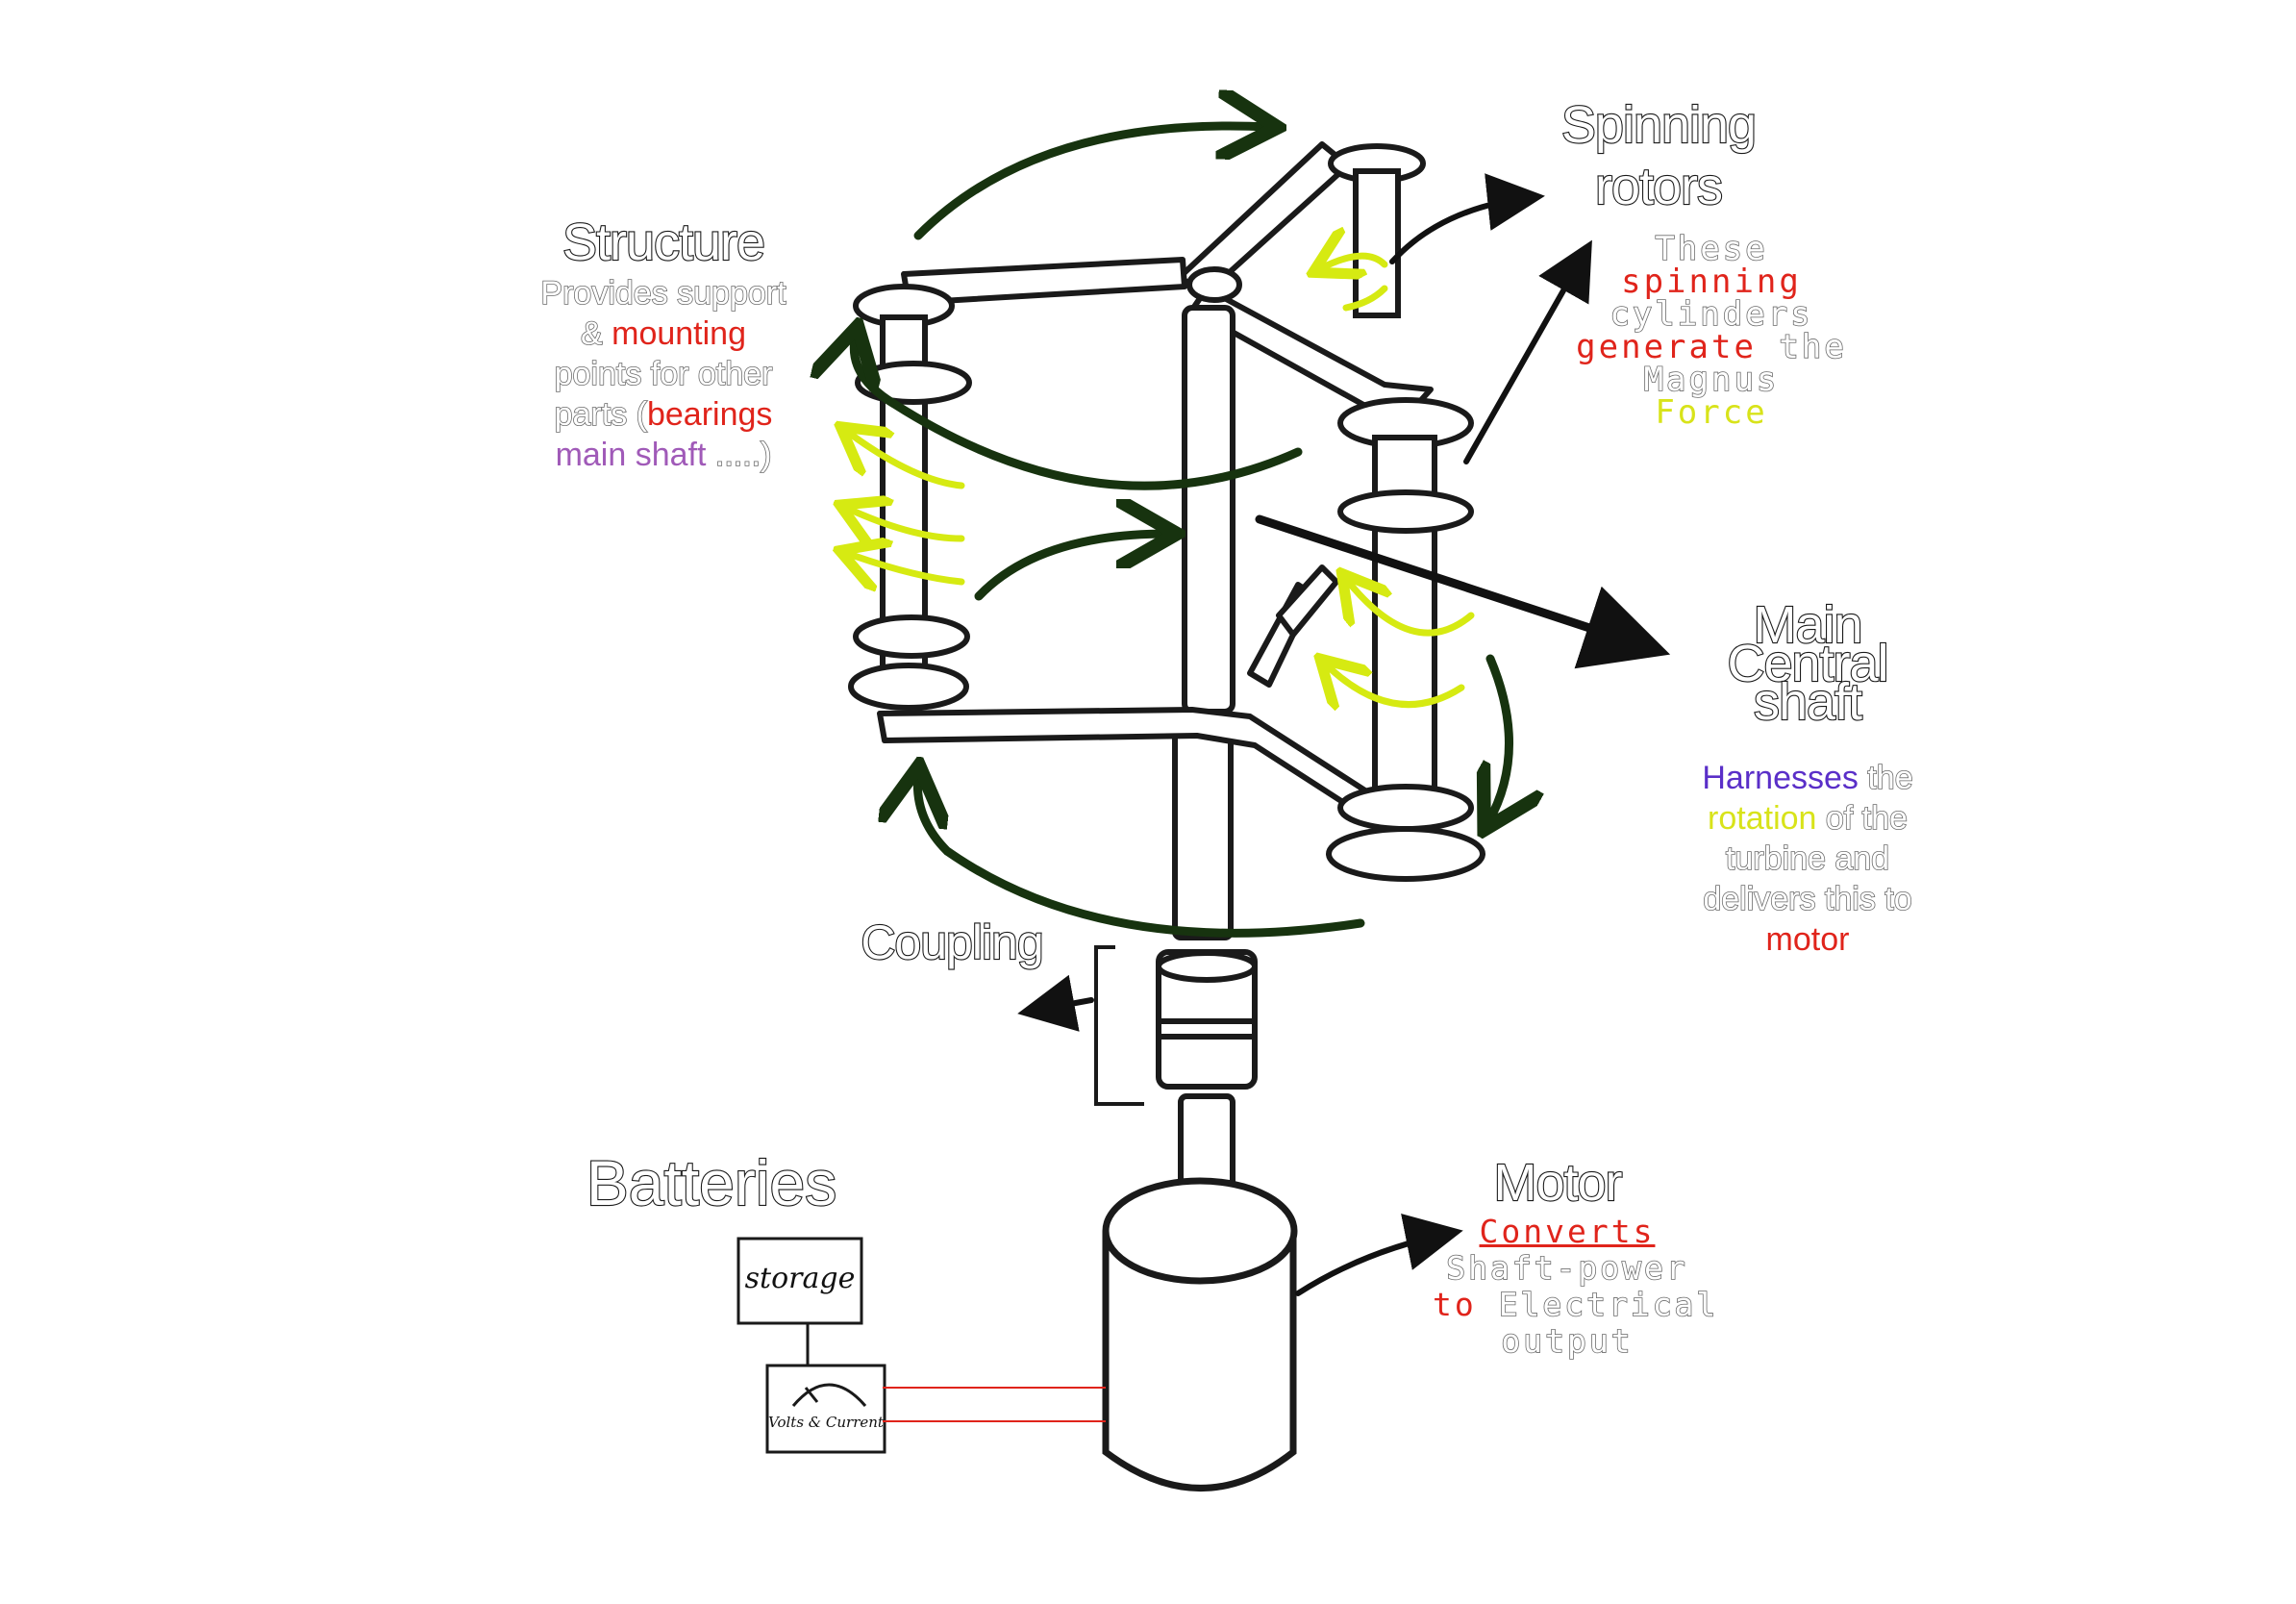 The height and width of the screenshot is (1604, 2296). I want to click on spinning-rotors-label: Spinning rotors, so click(1658, 155).